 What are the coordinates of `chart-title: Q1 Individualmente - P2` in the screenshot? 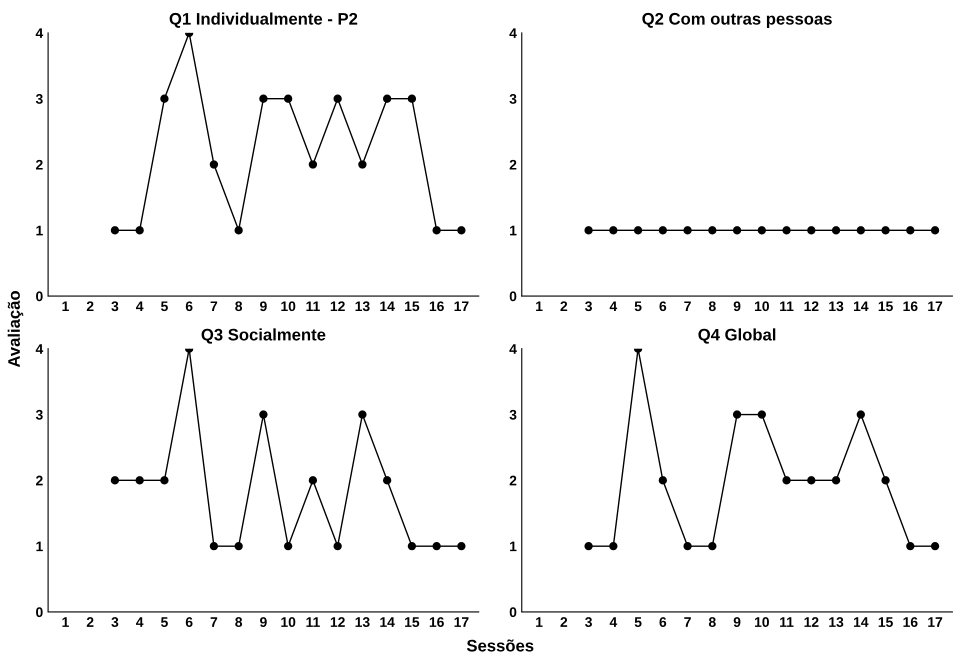 It's located at (264, 20).